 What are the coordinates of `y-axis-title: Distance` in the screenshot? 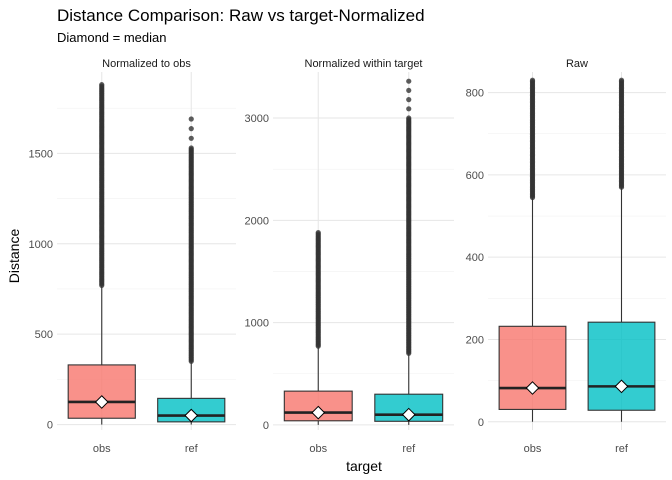 It's located at (14, 256).